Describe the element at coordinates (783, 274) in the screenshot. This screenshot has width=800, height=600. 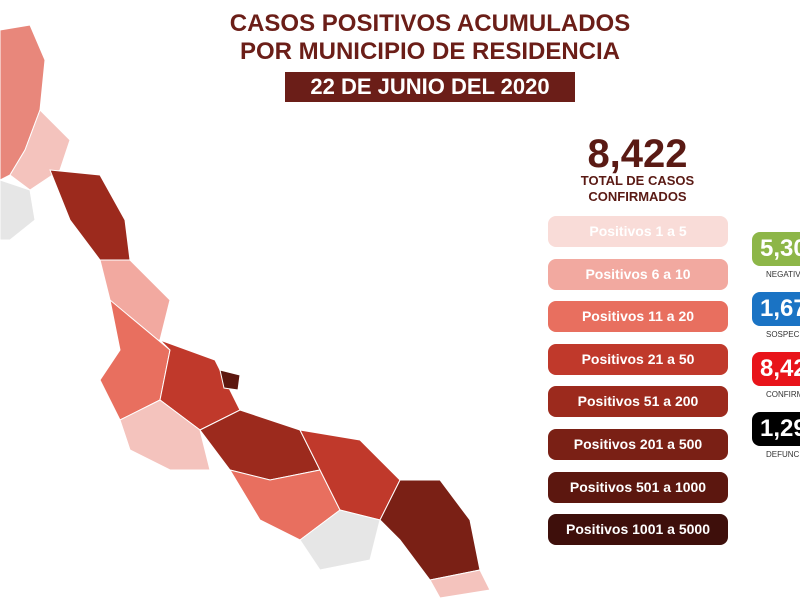
I see `stat-label: NEGATIV` at that location.